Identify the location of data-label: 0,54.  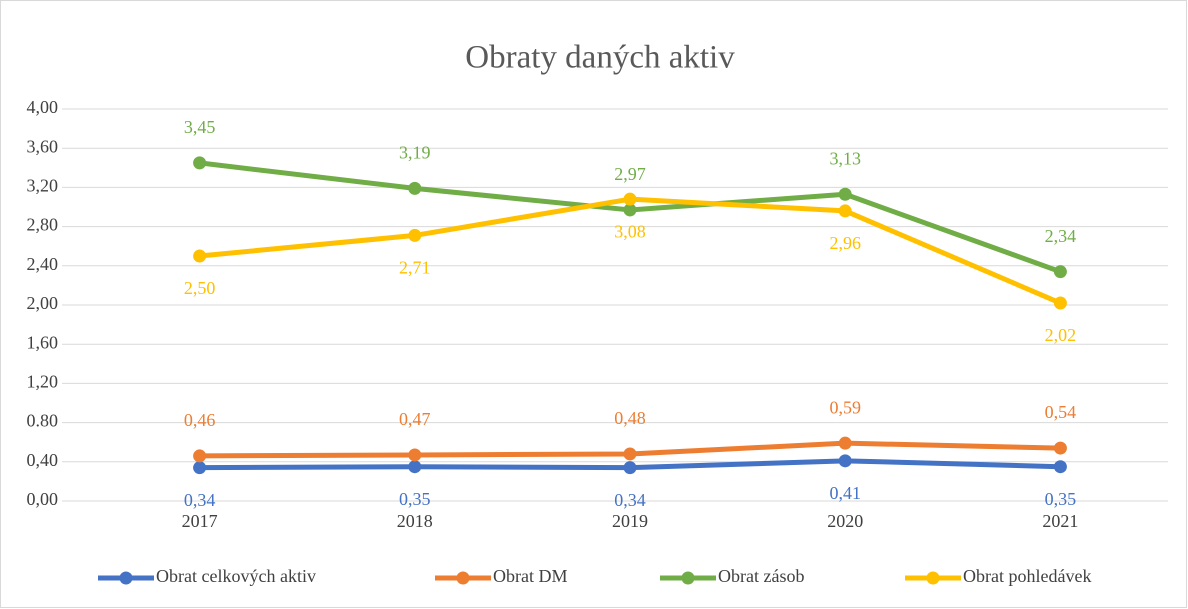
(1061, 412).